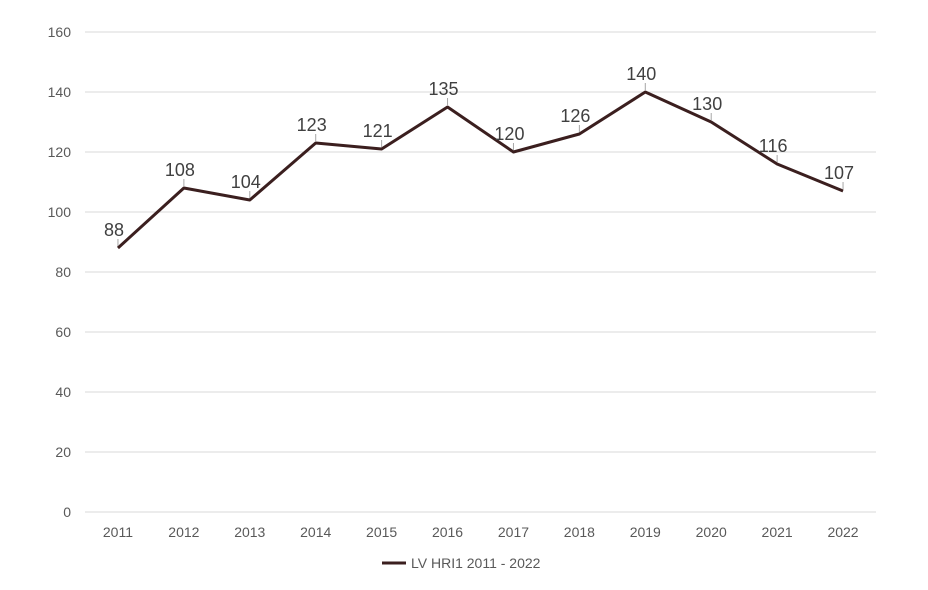  What do you see at coordinates (707, 104) in the screenshot?
I see `data-label: 130` at bounding box center [707, 104].